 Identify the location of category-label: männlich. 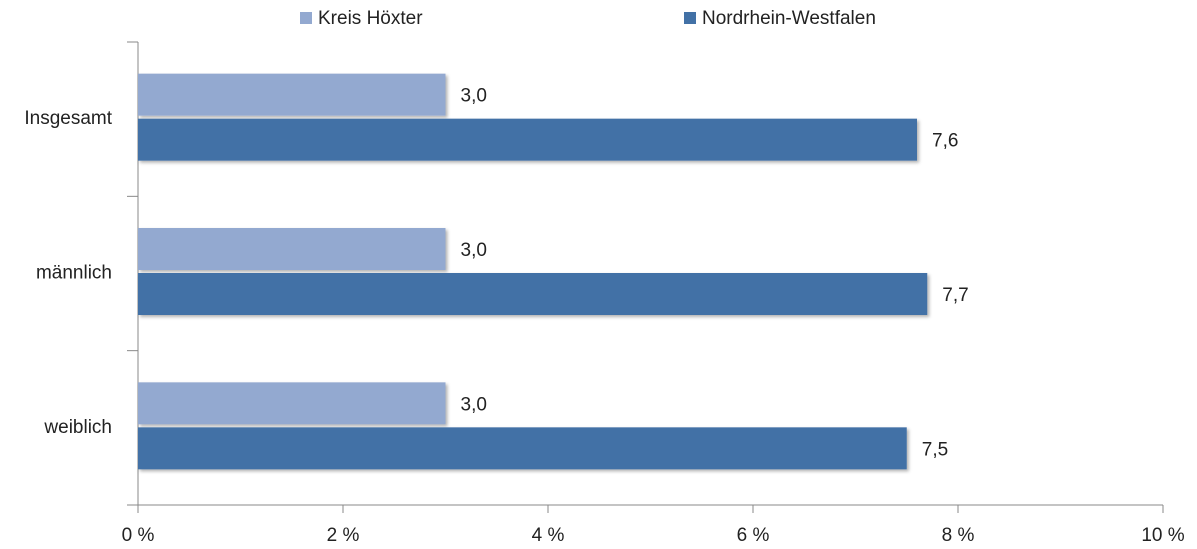
(74, 273).